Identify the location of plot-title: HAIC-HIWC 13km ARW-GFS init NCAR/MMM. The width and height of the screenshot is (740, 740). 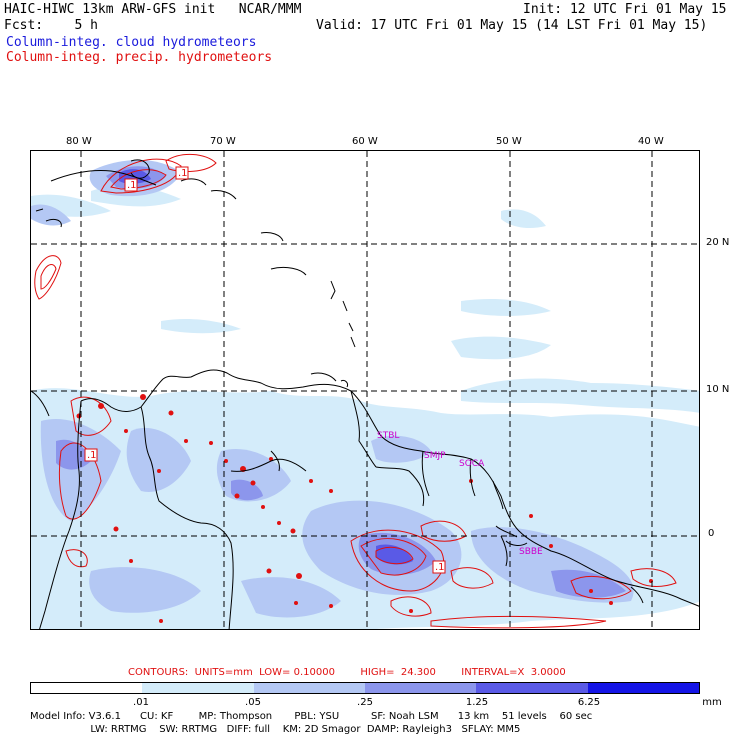
(153, 9).